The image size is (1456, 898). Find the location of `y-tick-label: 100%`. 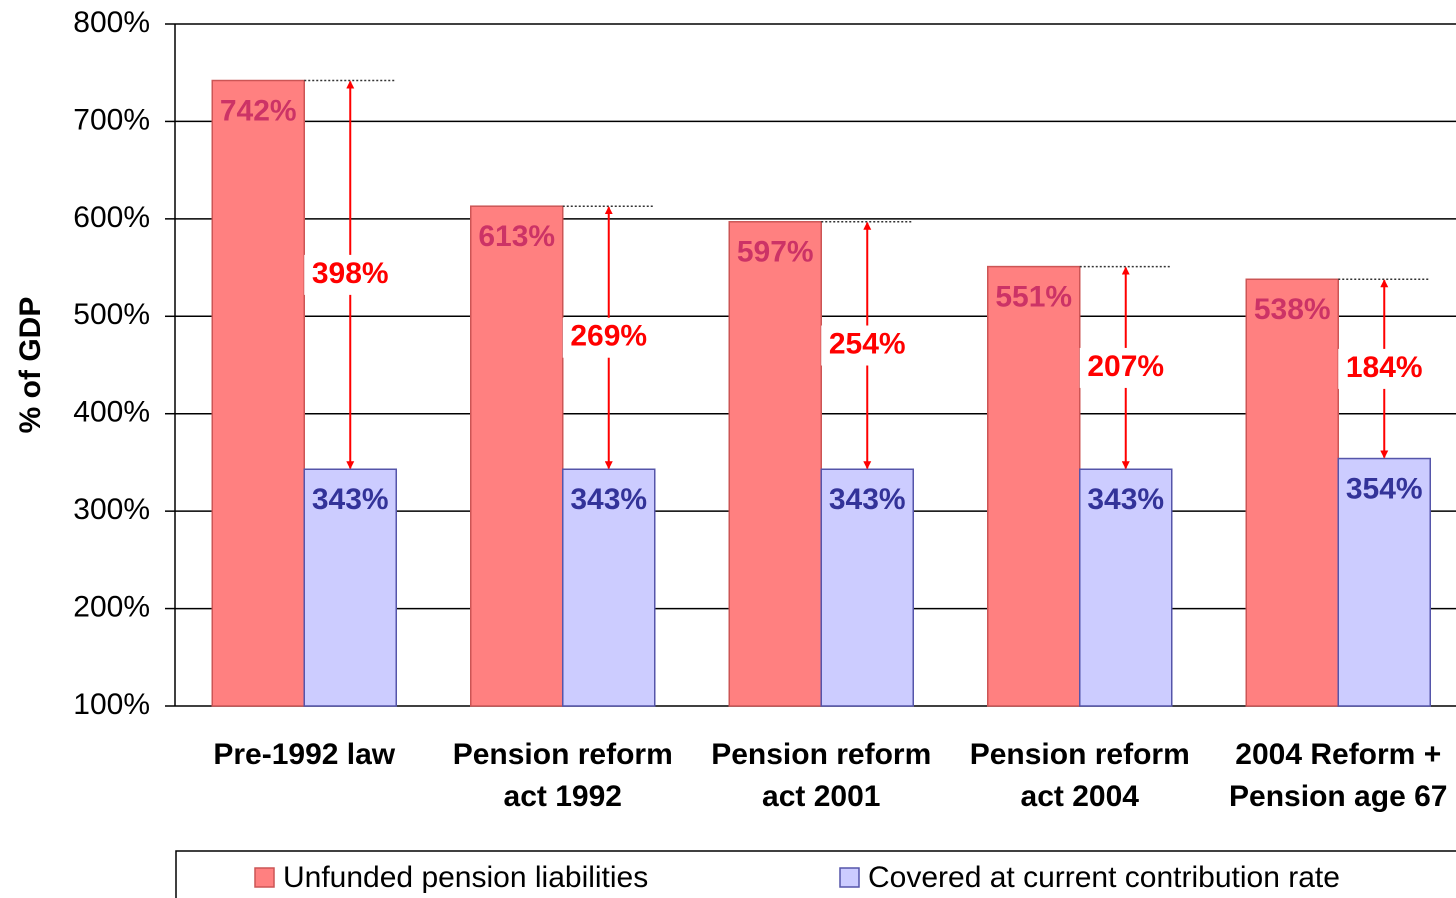

y-tick-label: 100% is located at coordinates (111, 704).